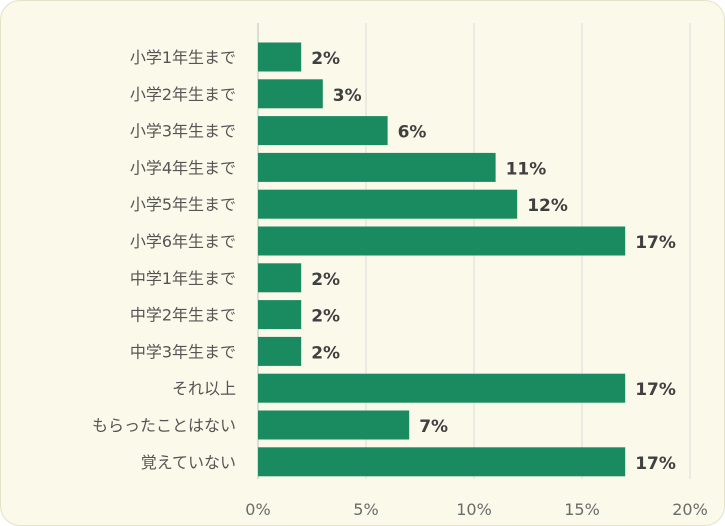 Image resolution: width=725 pixels, height=526 pixels. I want to click on x-tick-label-1: 5%, so click(365, 509).